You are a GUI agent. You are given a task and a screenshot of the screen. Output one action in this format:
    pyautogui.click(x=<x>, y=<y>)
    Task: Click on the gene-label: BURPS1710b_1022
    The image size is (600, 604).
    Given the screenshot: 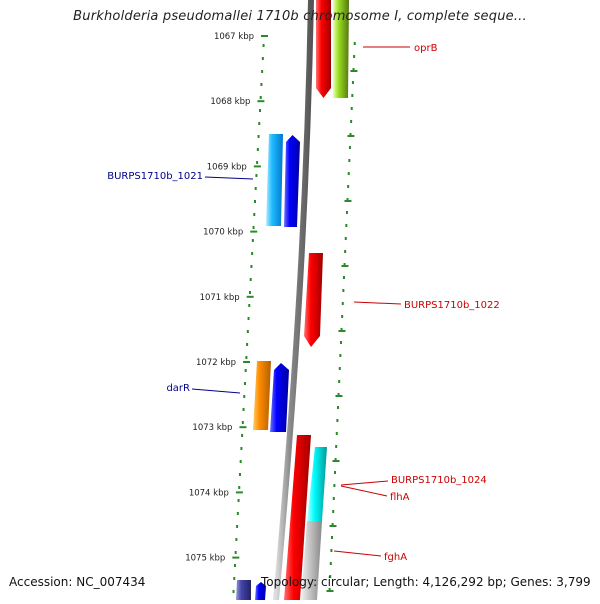 What is the action you would take?
    pyautogui.click(x=452, y=305)
    